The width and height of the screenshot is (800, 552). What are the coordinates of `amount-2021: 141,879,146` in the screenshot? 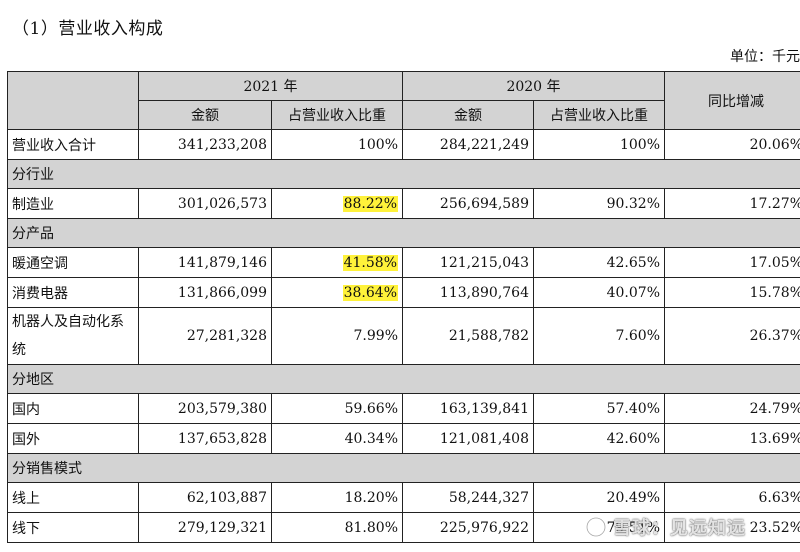 It's located at (205, 262).